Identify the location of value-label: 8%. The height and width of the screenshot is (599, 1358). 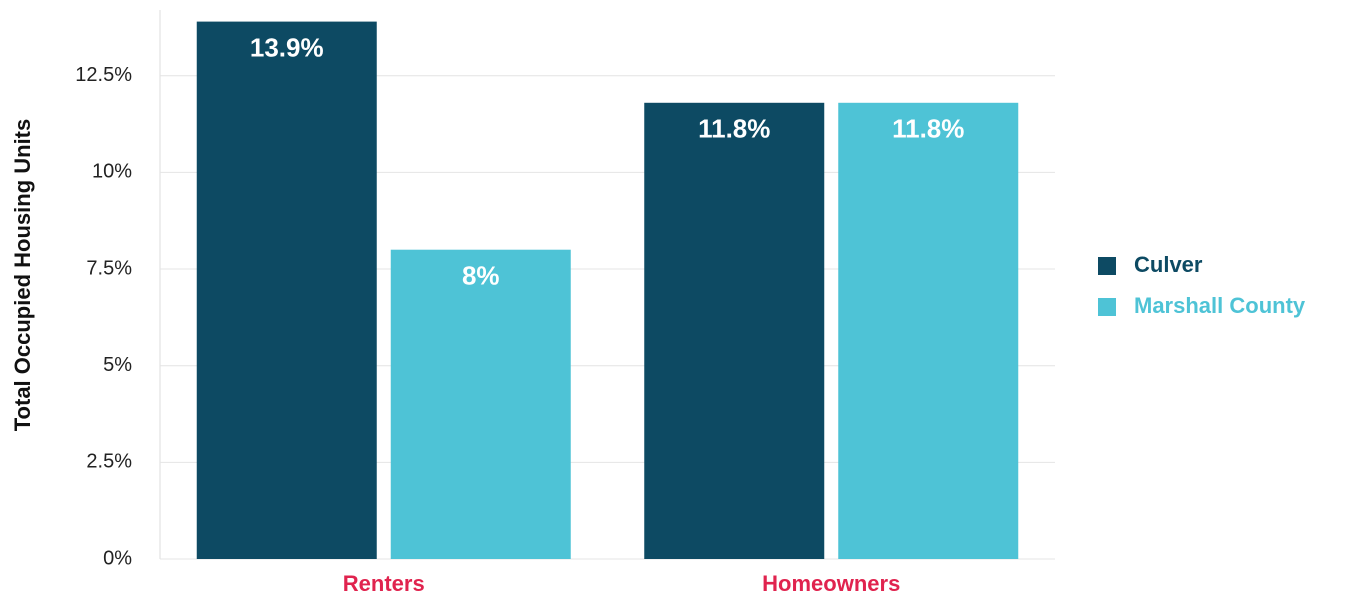
(481, 276).